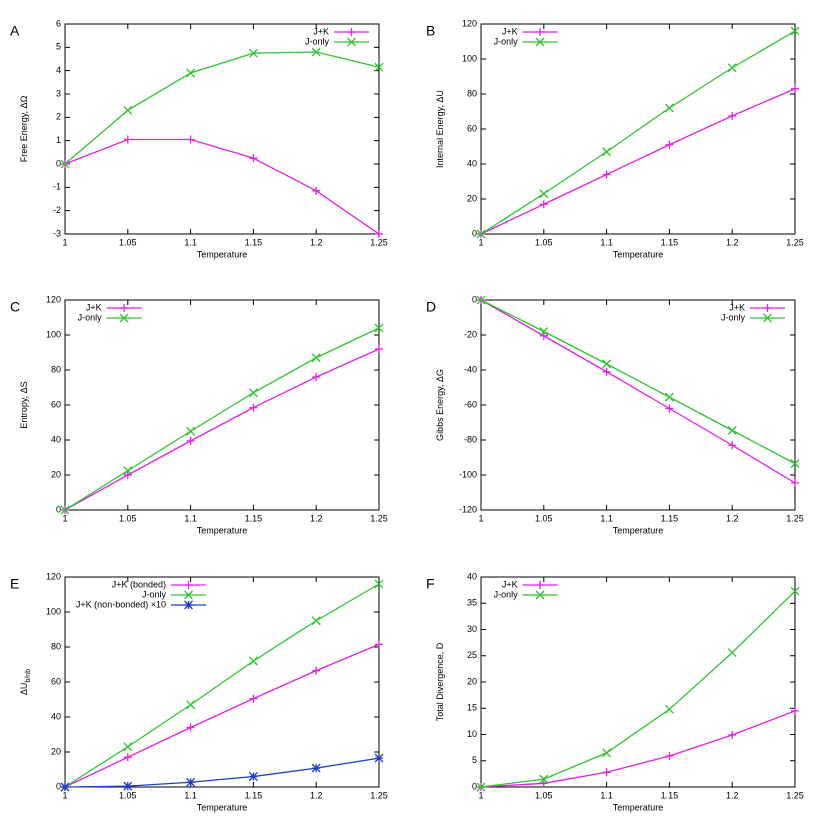 This screenshot has width=830, height=830. What do you see at coordinates (24, 404) in the screenshot?
I see `y-axis-label-text: Entropy, ΔS` at bounding box center [24, 404].